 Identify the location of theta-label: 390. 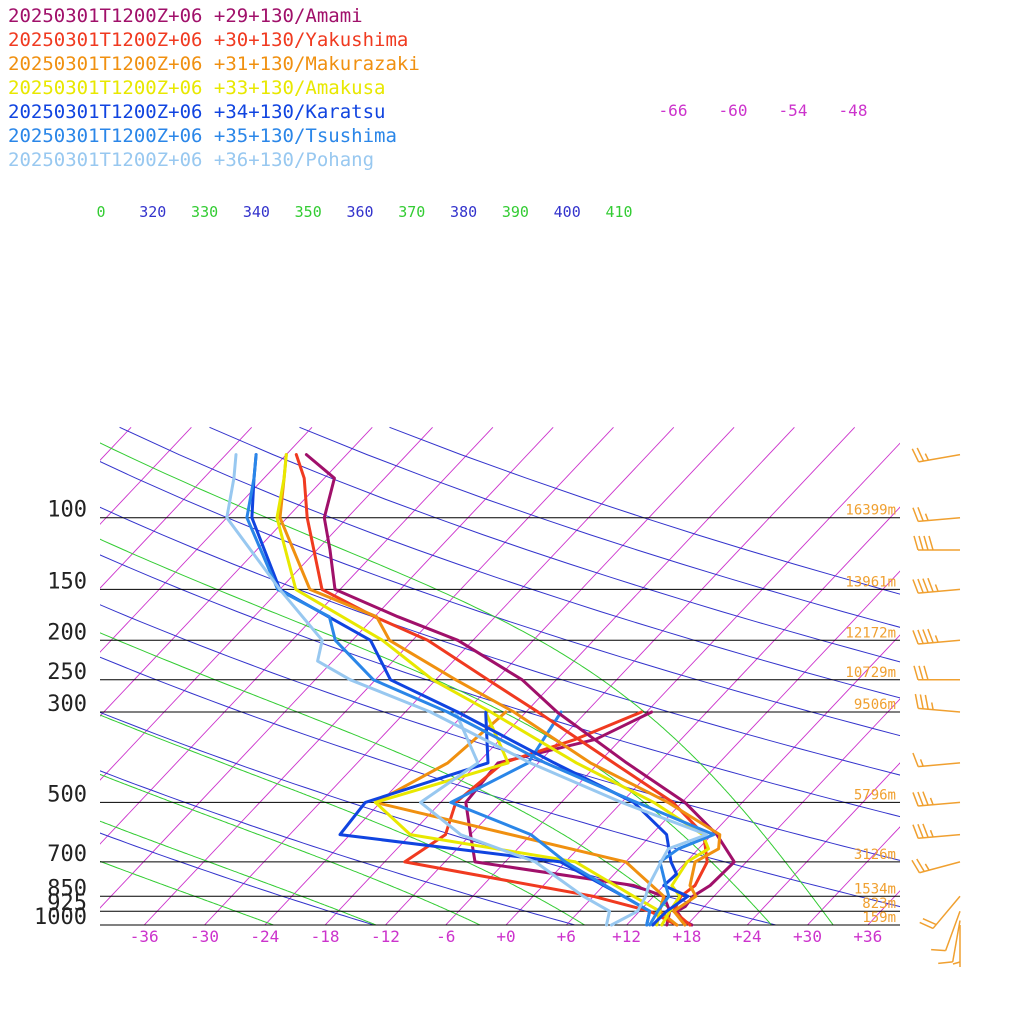
(515, 212).